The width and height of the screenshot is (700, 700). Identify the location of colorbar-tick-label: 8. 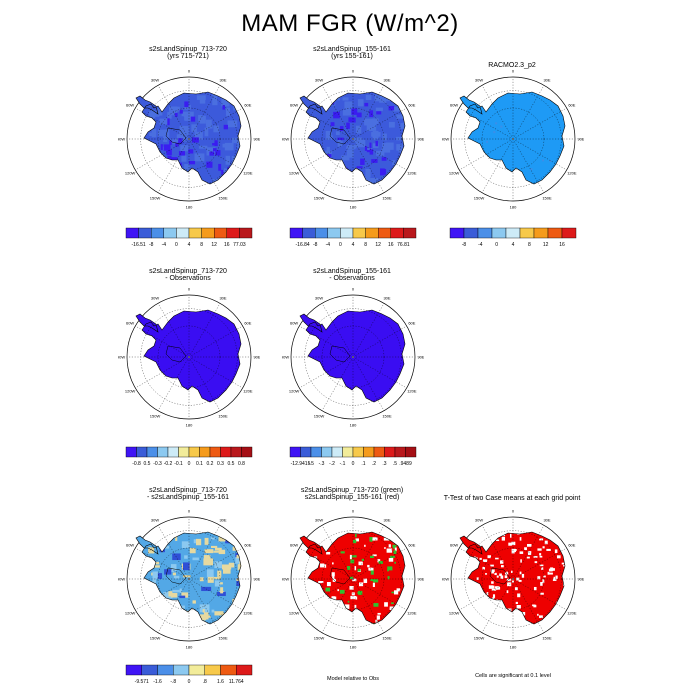
(529, 245).